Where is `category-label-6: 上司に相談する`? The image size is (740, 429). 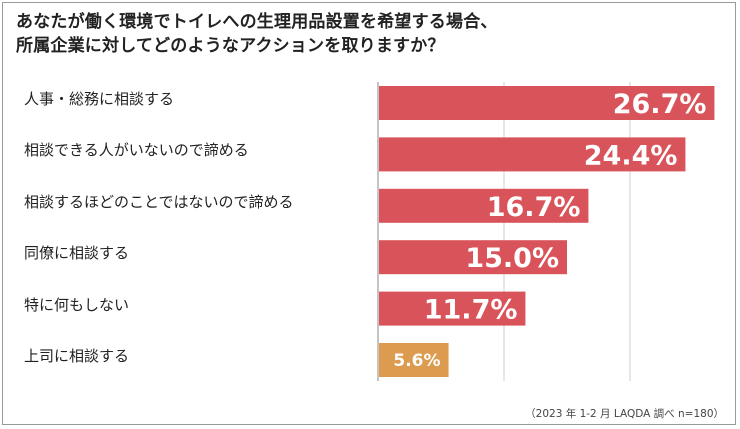
category-label-6: 上司に相談する is located at coordinates (77, 356).